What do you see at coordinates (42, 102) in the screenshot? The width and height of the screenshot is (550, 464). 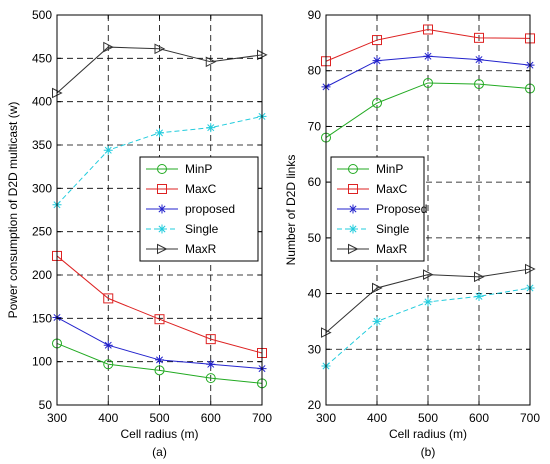 I see `y-tick-label: 400` at bounding box center [42, 102].